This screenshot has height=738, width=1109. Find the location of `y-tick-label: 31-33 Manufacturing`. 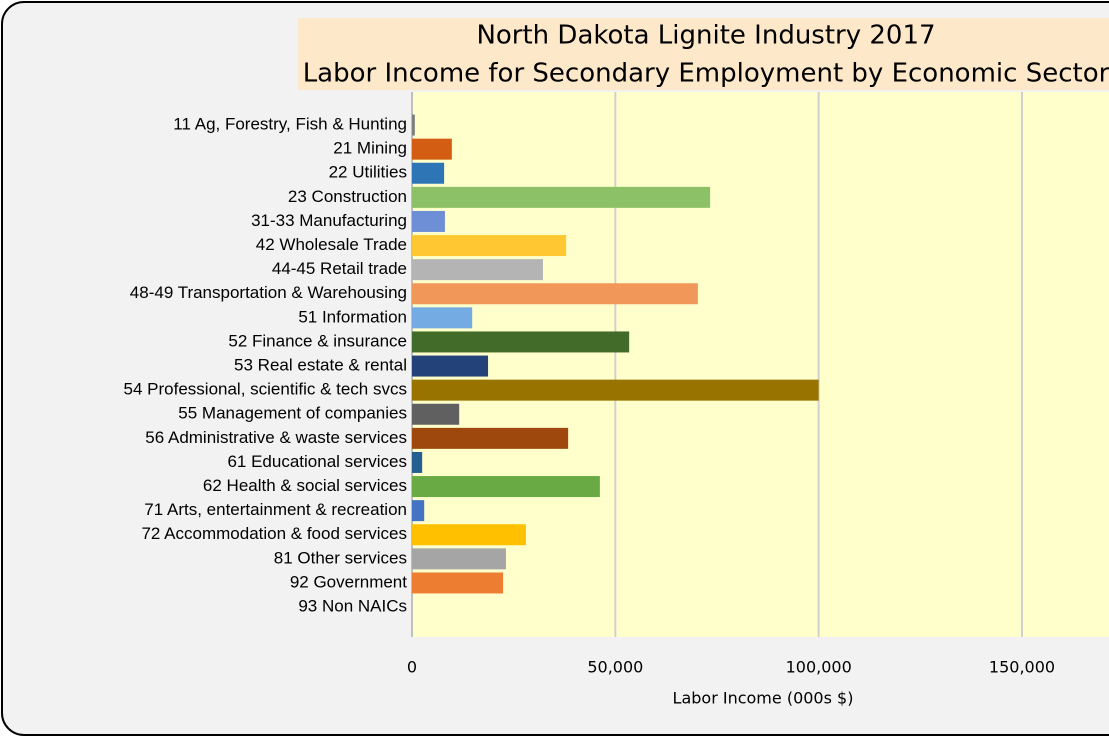

y-tick-label: 31-33 Manufacturing is located at coordinates (329, 220).